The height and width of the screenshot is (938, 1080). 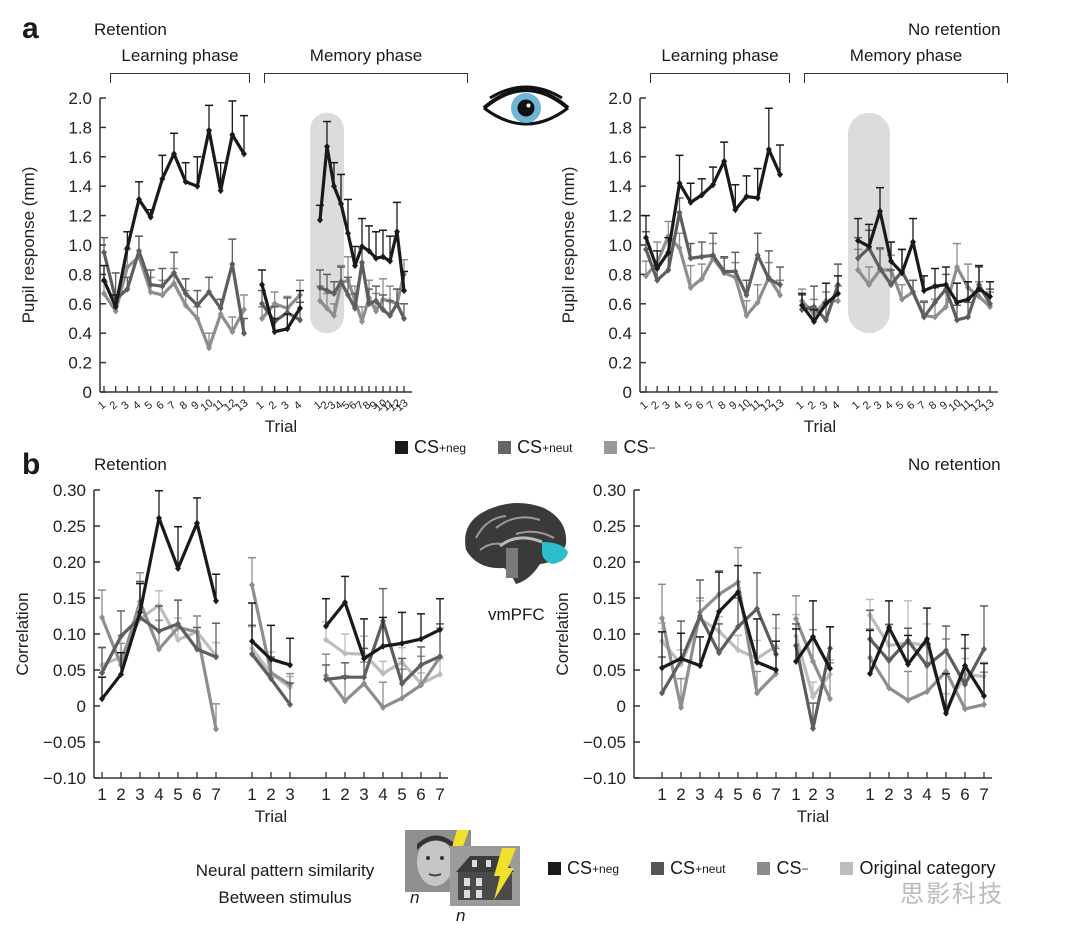 I want to click on watermark: 思影科技, so click(x=952, y=894).